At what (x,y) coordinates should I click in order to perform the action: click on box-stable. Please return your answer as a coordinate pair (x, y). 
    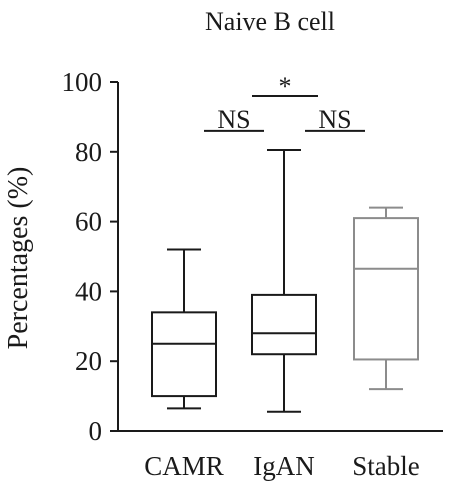
    Looking at the image, I should click on (386, 298).